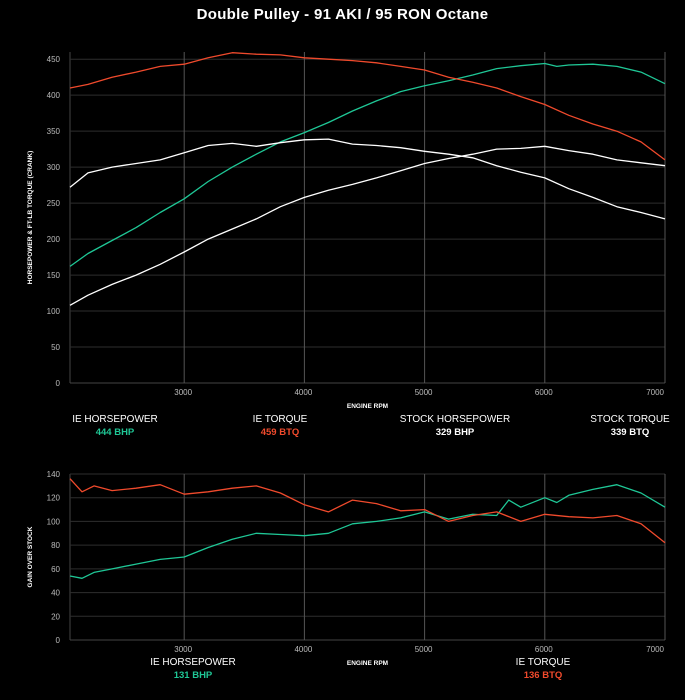 This screenshot has height=700, width=685. What do you see at coordinates (55, 545) in the screenshot?
I see `y-tick-label: 80` at bounding box center [55, 545].